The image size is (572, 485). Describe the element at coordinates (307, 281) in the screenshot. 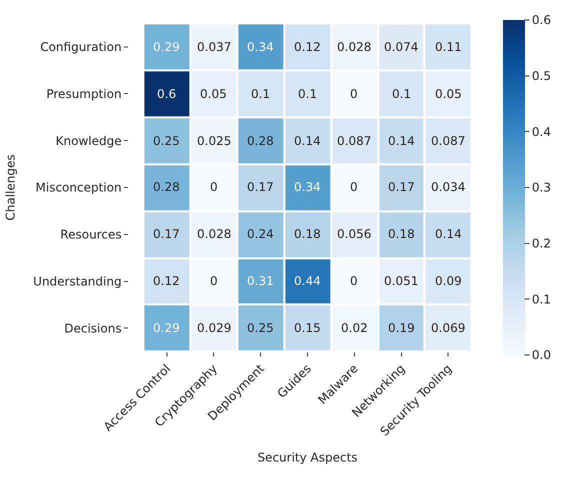

I see `data-label: 0.44` at that location.